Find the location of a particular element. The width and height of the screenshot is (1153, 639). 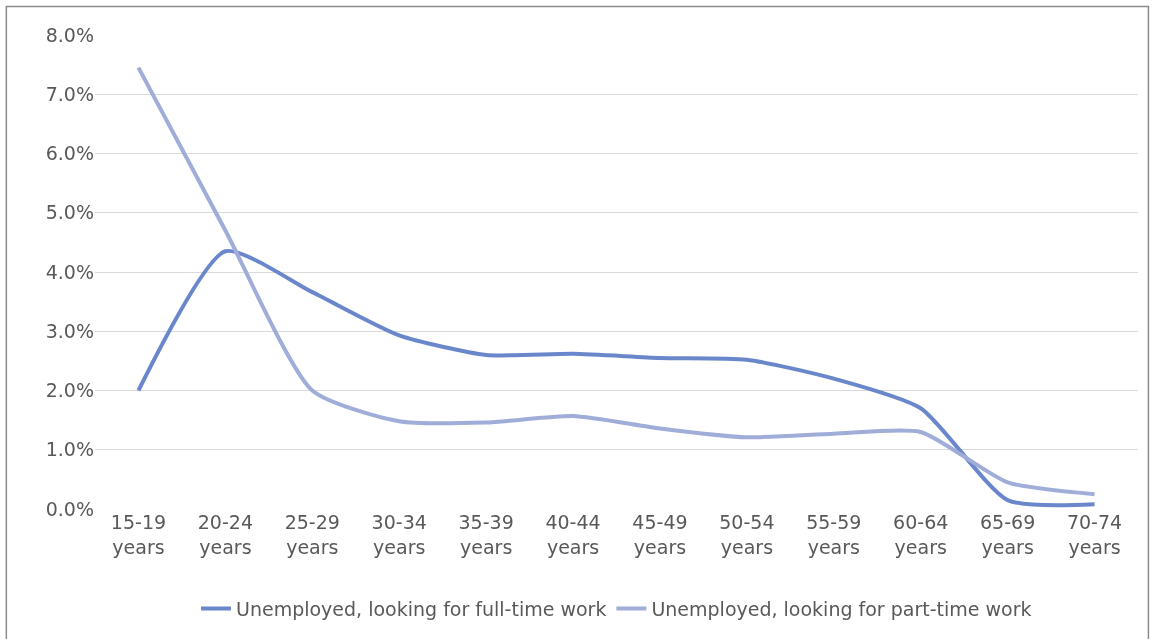

legend-label: Unemployed, looking for full-time work is located at coordinates (421, 608).